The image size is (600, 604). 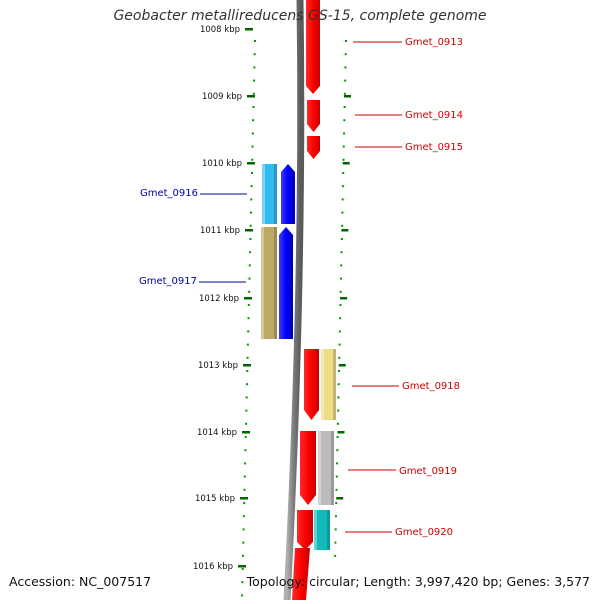 I want to click on ruler-tick-label: 1016 kbp, so click(x=213, y=567).